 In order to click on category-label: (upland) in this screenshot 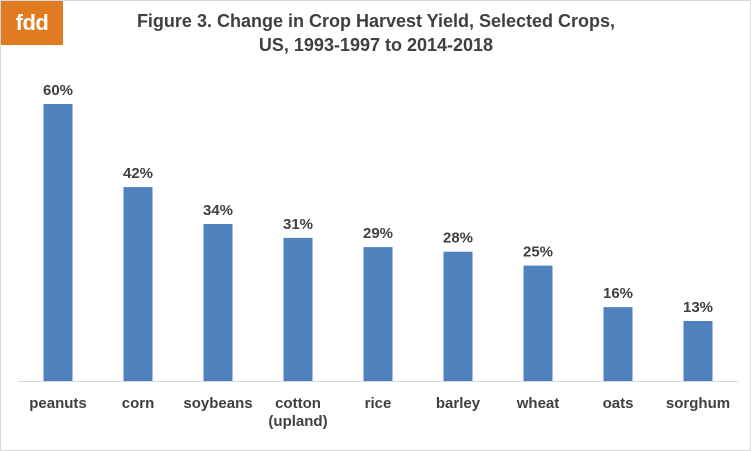, I will do `click(297, 421)`.